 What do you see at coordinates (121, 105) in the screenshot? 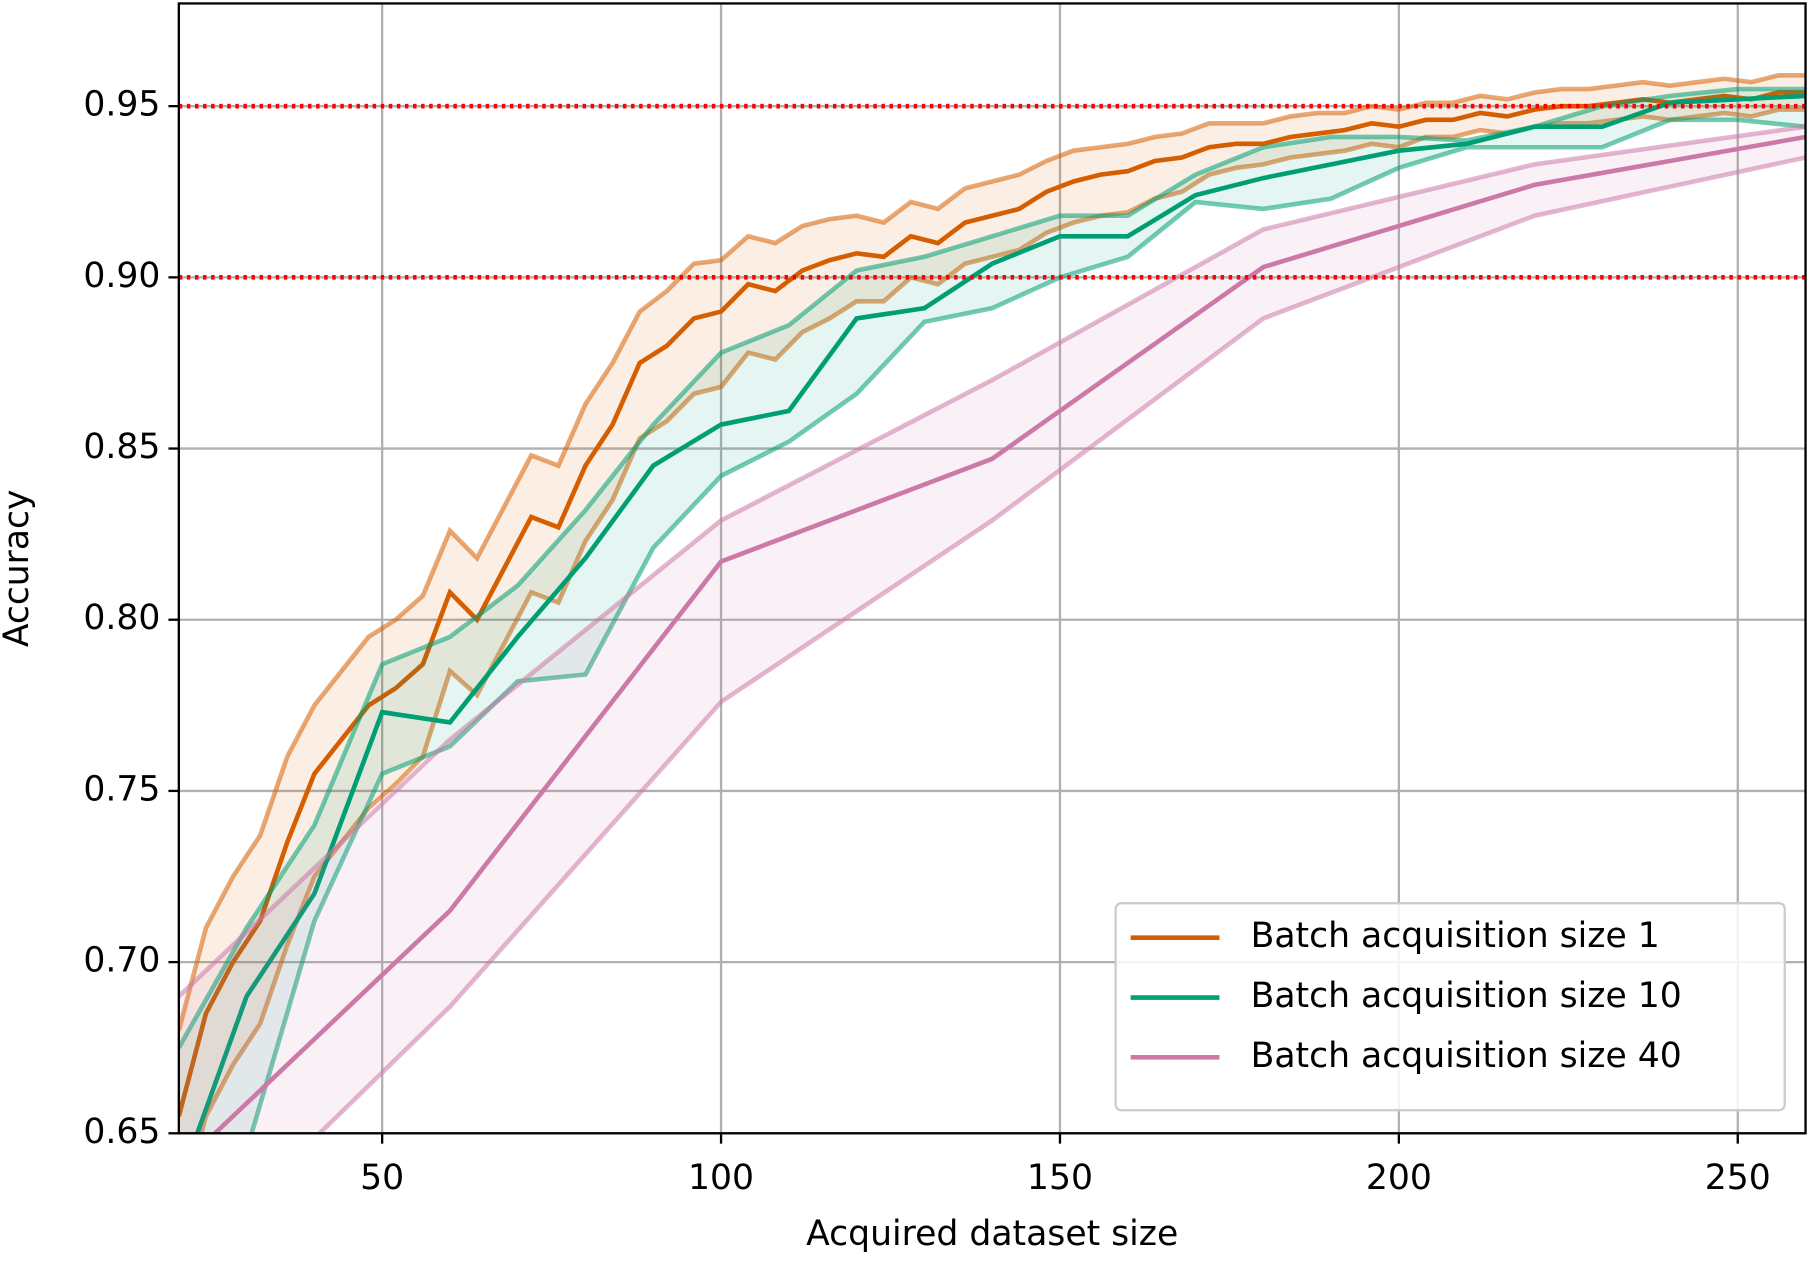
I see `y-tick-label: 0.95` at bounding box center [121, 105].